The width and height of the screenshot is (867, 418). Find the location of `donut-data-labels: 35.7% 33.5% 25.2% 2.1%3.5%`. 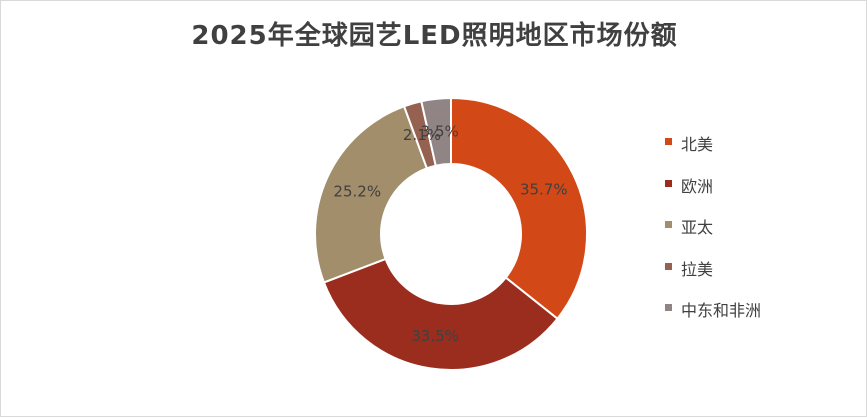

donut-data-labels: 35.7% 33.5% 25.2% 2.1%3.5% is located at coordinates (450, 234).